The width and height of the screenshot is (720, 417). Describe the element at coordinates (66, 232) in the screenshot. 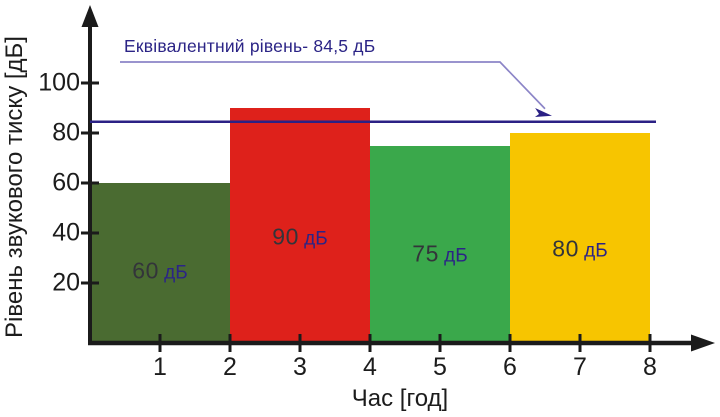

I see `y-tick-label-40: 40` at that location.